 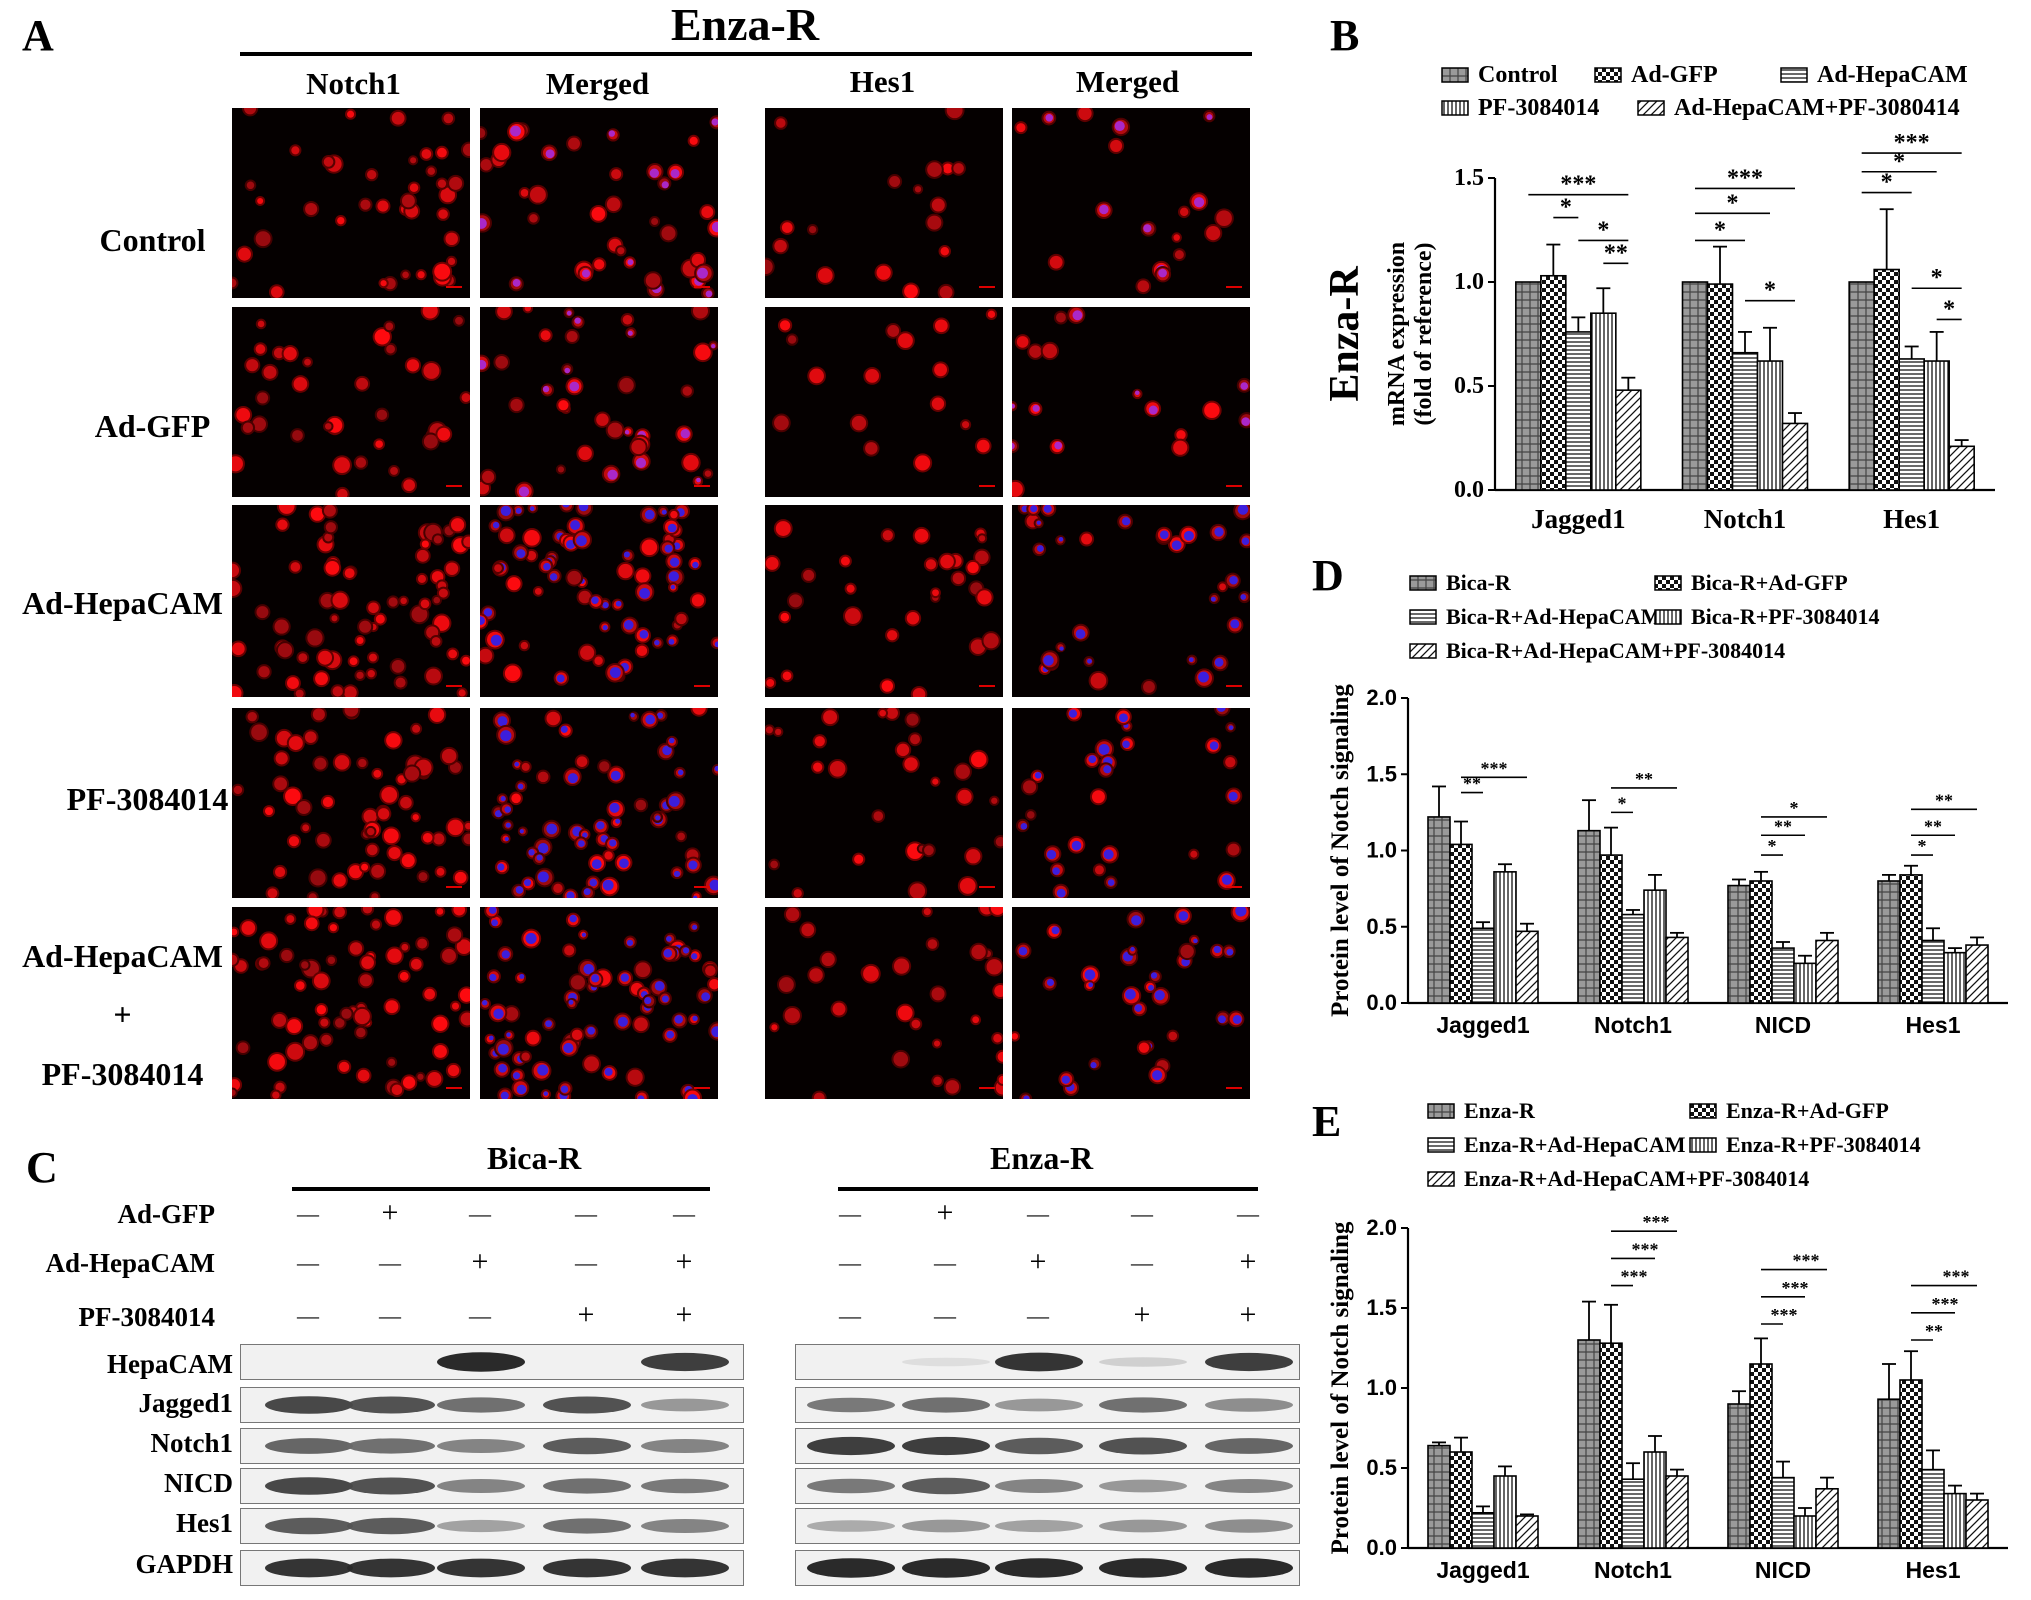 I want to click on y-tick-label: 1.5, so click(x=1469, y=178).